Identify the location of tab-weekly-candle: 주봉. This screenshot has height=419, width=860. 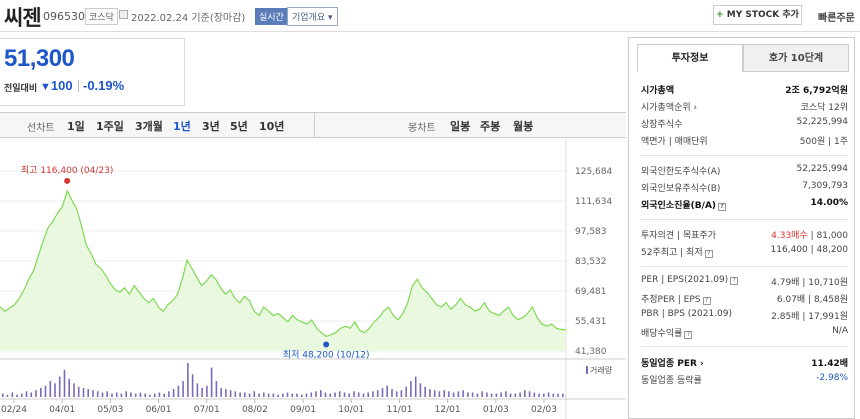
(490, 126).